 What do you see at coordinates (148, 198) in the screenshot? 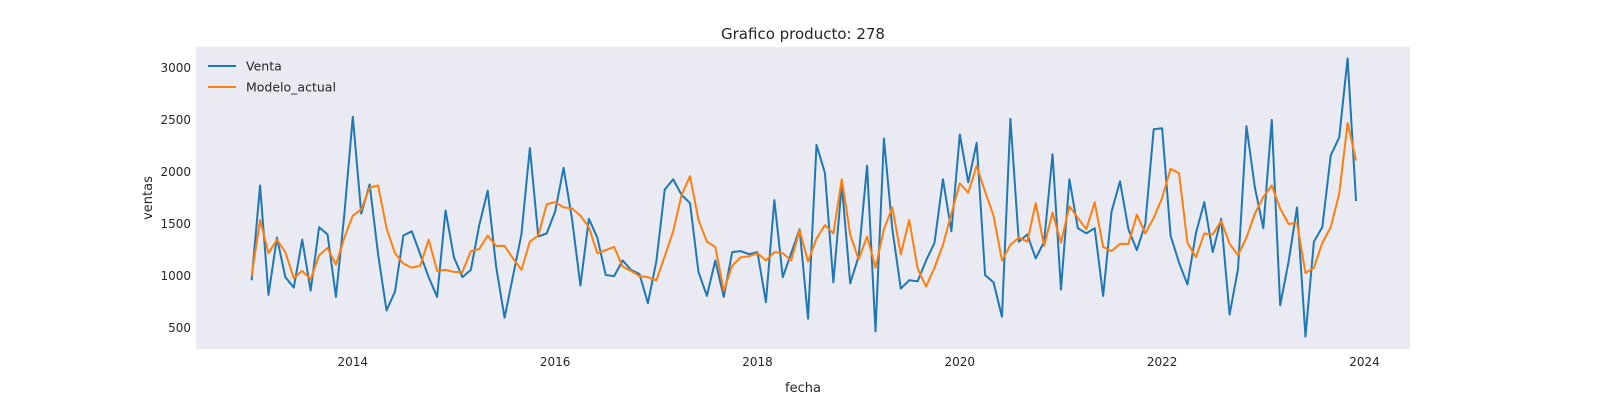
I see `y-axis-label: ventas` at bounding box center [148, 198].